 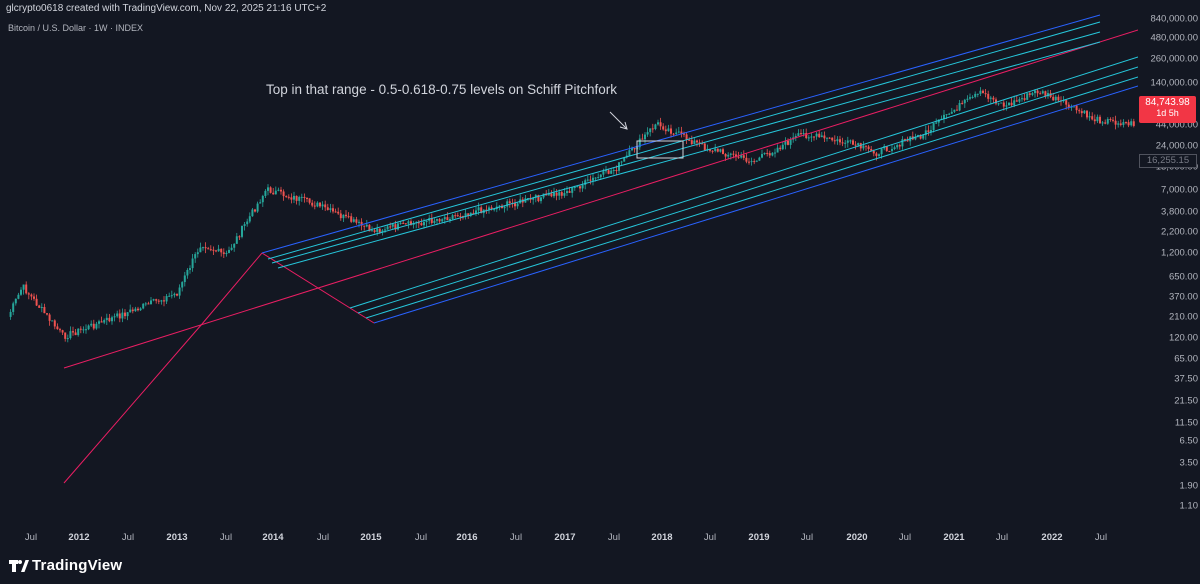 I want to click on pitchfork-handle, so click(x=133, y=403).